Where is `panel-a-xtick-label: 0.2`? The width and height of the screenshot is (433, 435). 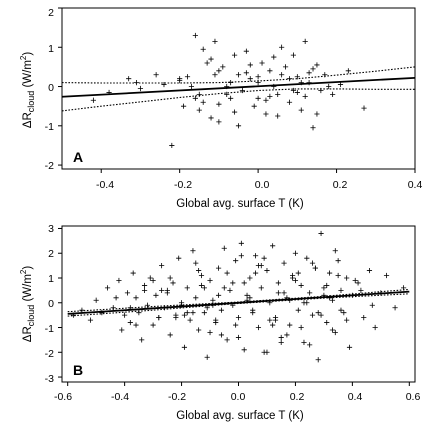
panel-a-xtick-label: 0.2 is located at coordinates (340, 185).